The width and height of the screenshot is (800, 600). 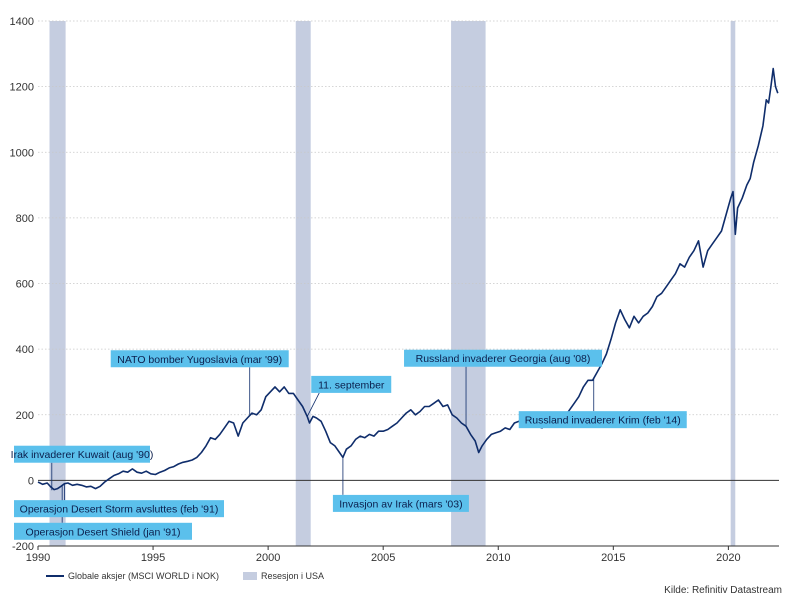 What do you see at coordinates (250, 576) in the screenshot?
I see `legend-recession-swatch` at bounding box center [250, 576].